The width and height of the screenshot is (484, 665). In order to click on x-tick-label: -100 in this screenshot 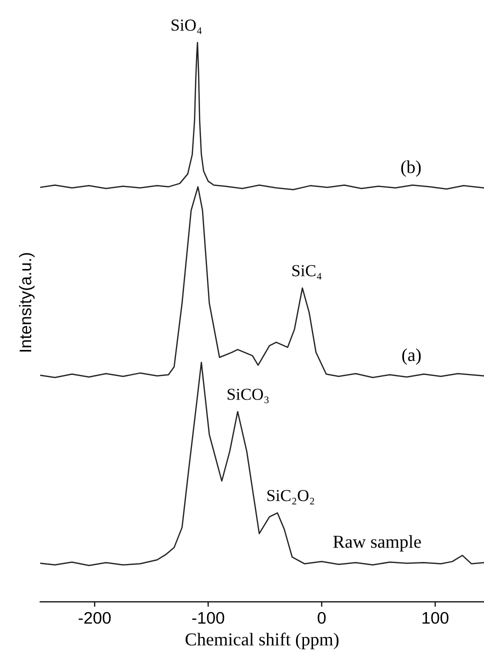, I will do `click(208, 618)`.